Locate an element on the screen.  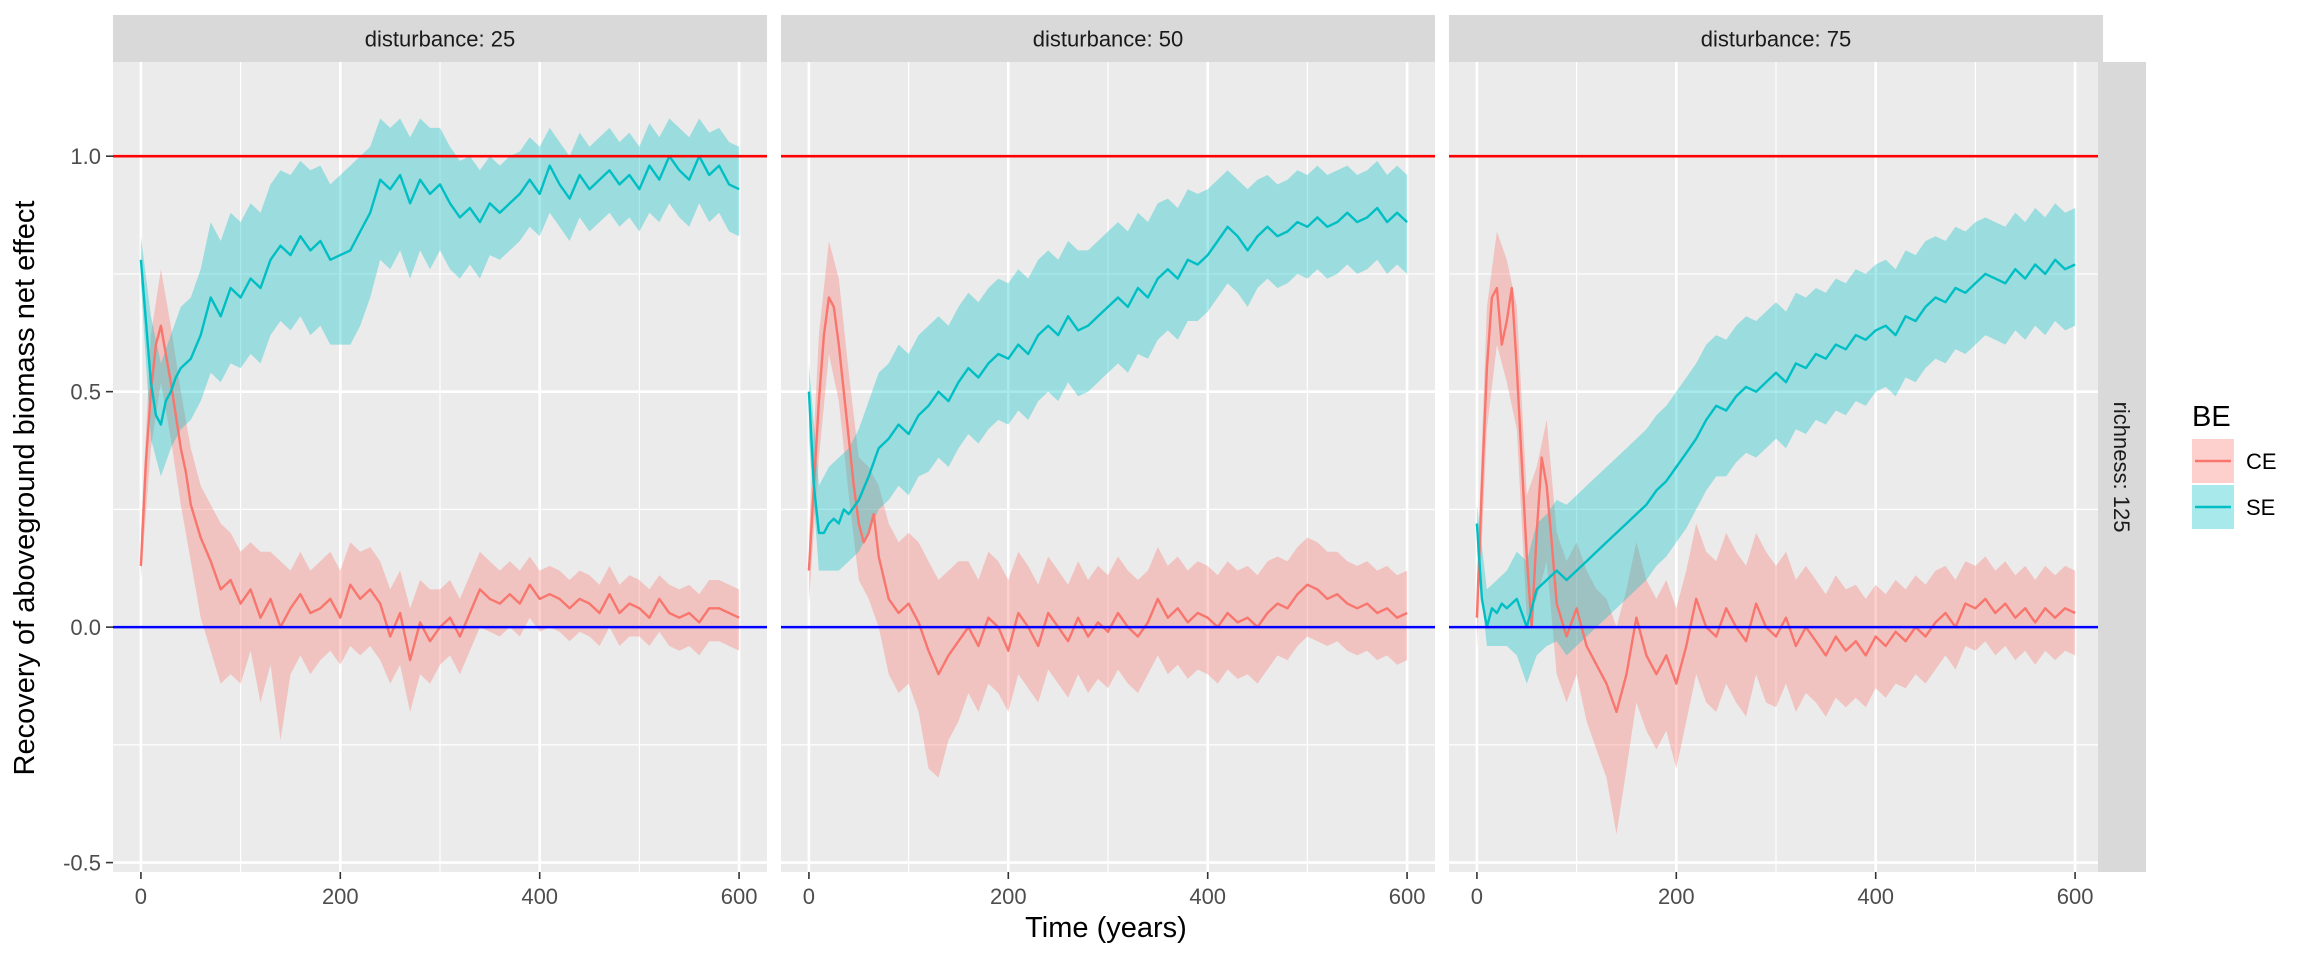
legend-title: BE is located at coordinates (2211, 417).